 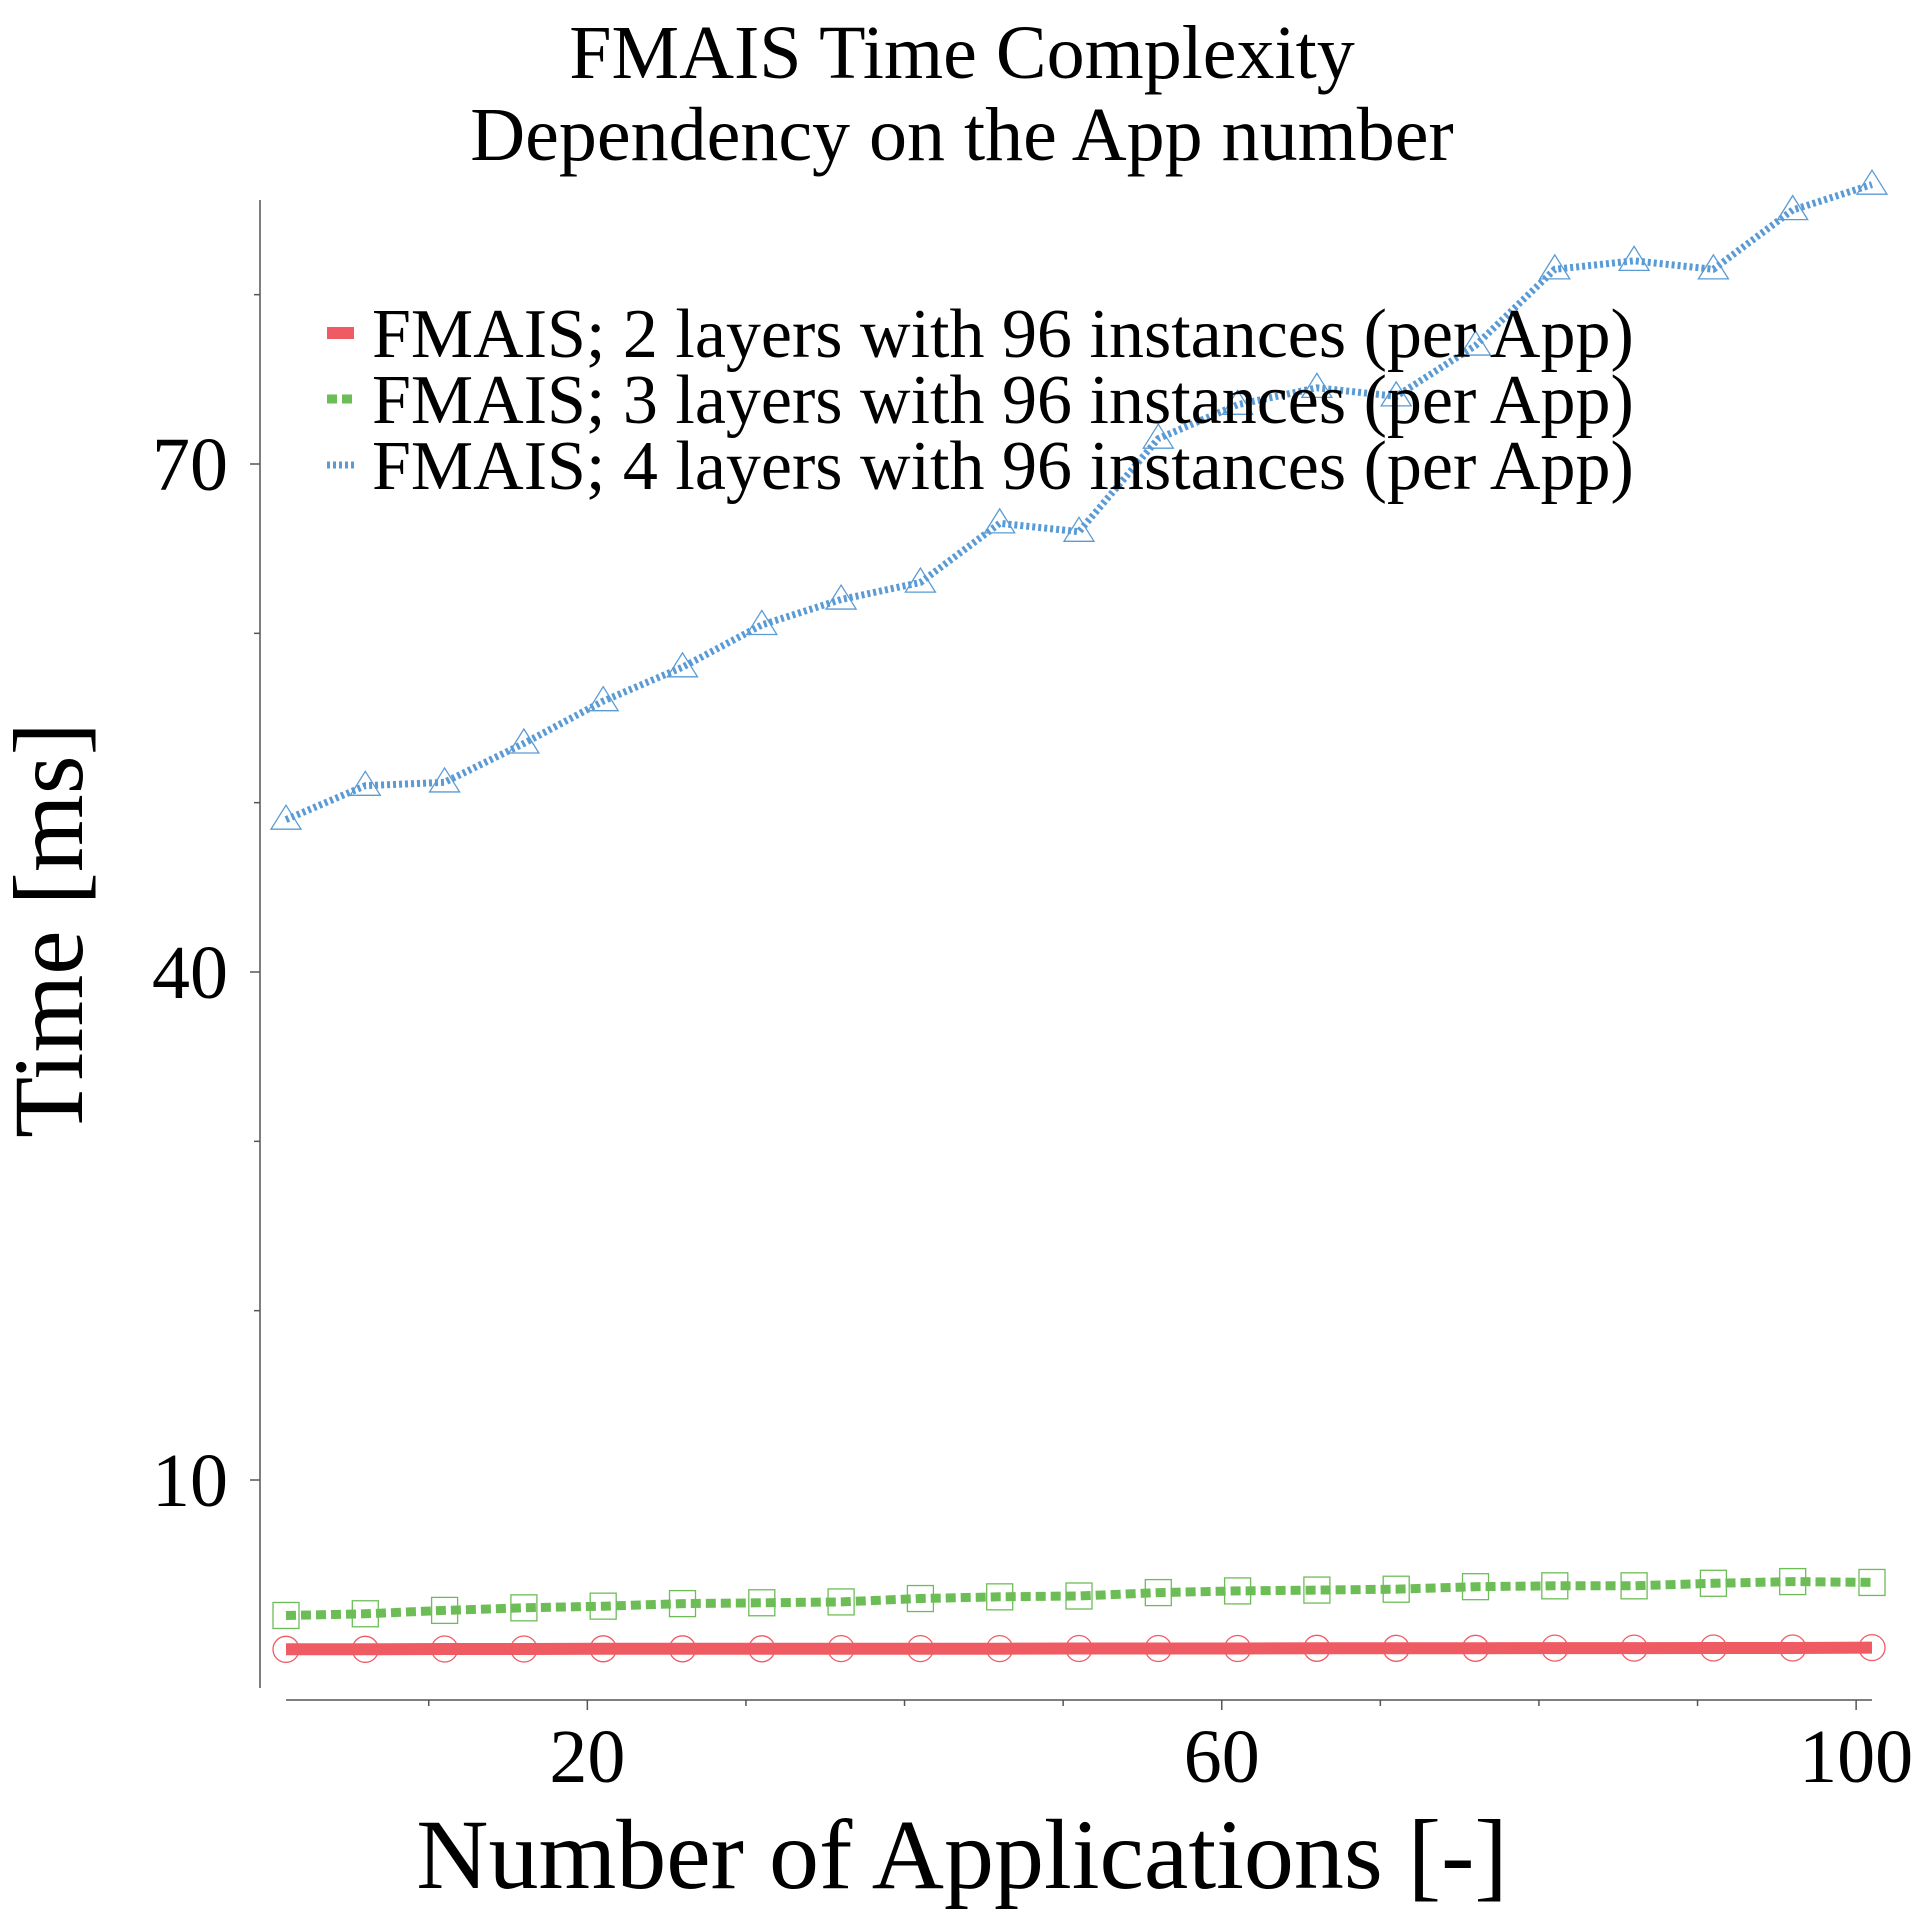 What do you see at coordinates (1856, 1757) in the screenshot?
I see `x-tick-label: 100` at bounding box center [1856, 1757].